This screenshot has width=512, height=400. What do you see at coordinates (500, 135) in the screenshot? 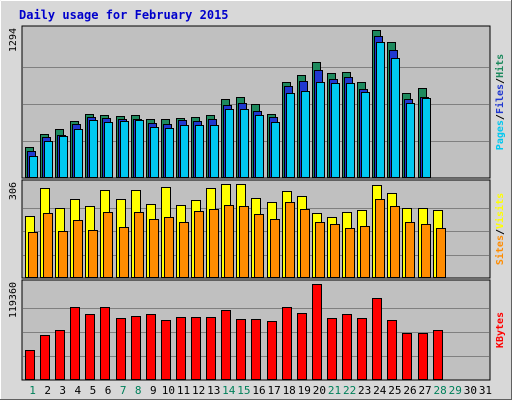
I see `side-label-top-part-0: Pages` at bounding box center [500, 135].